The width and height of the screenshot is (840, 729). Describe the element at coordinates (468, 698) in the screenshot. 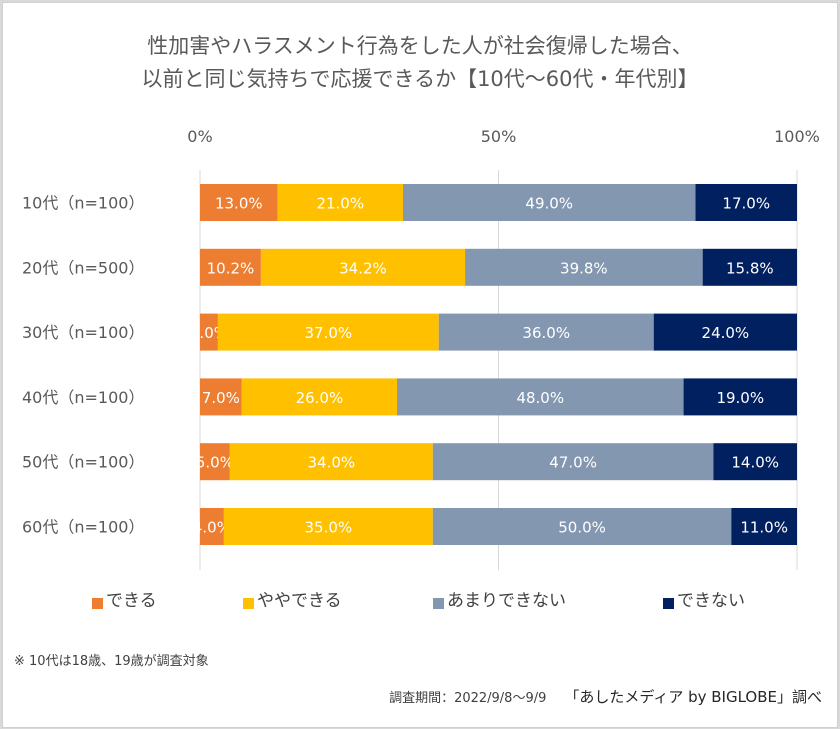

I see `survey-period: 調査期間：2022/9/8～9/9` at that location.